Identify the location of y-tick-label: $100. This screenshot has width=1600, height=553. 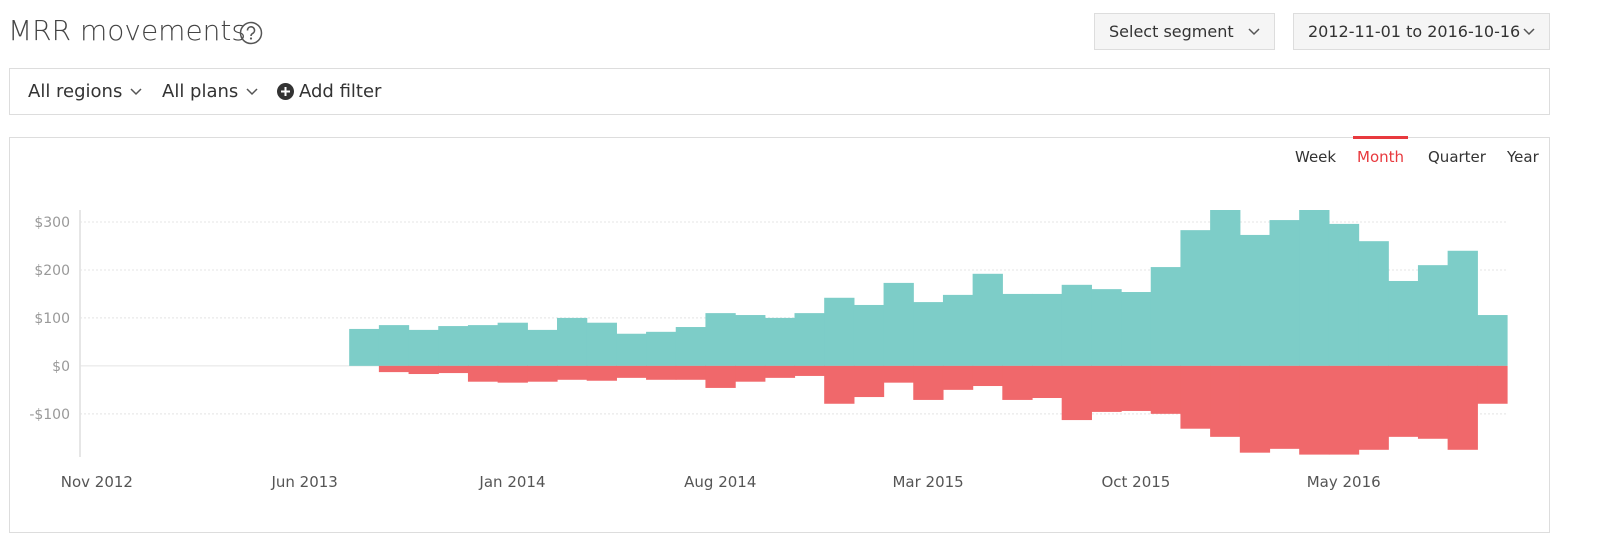
(52, 319).